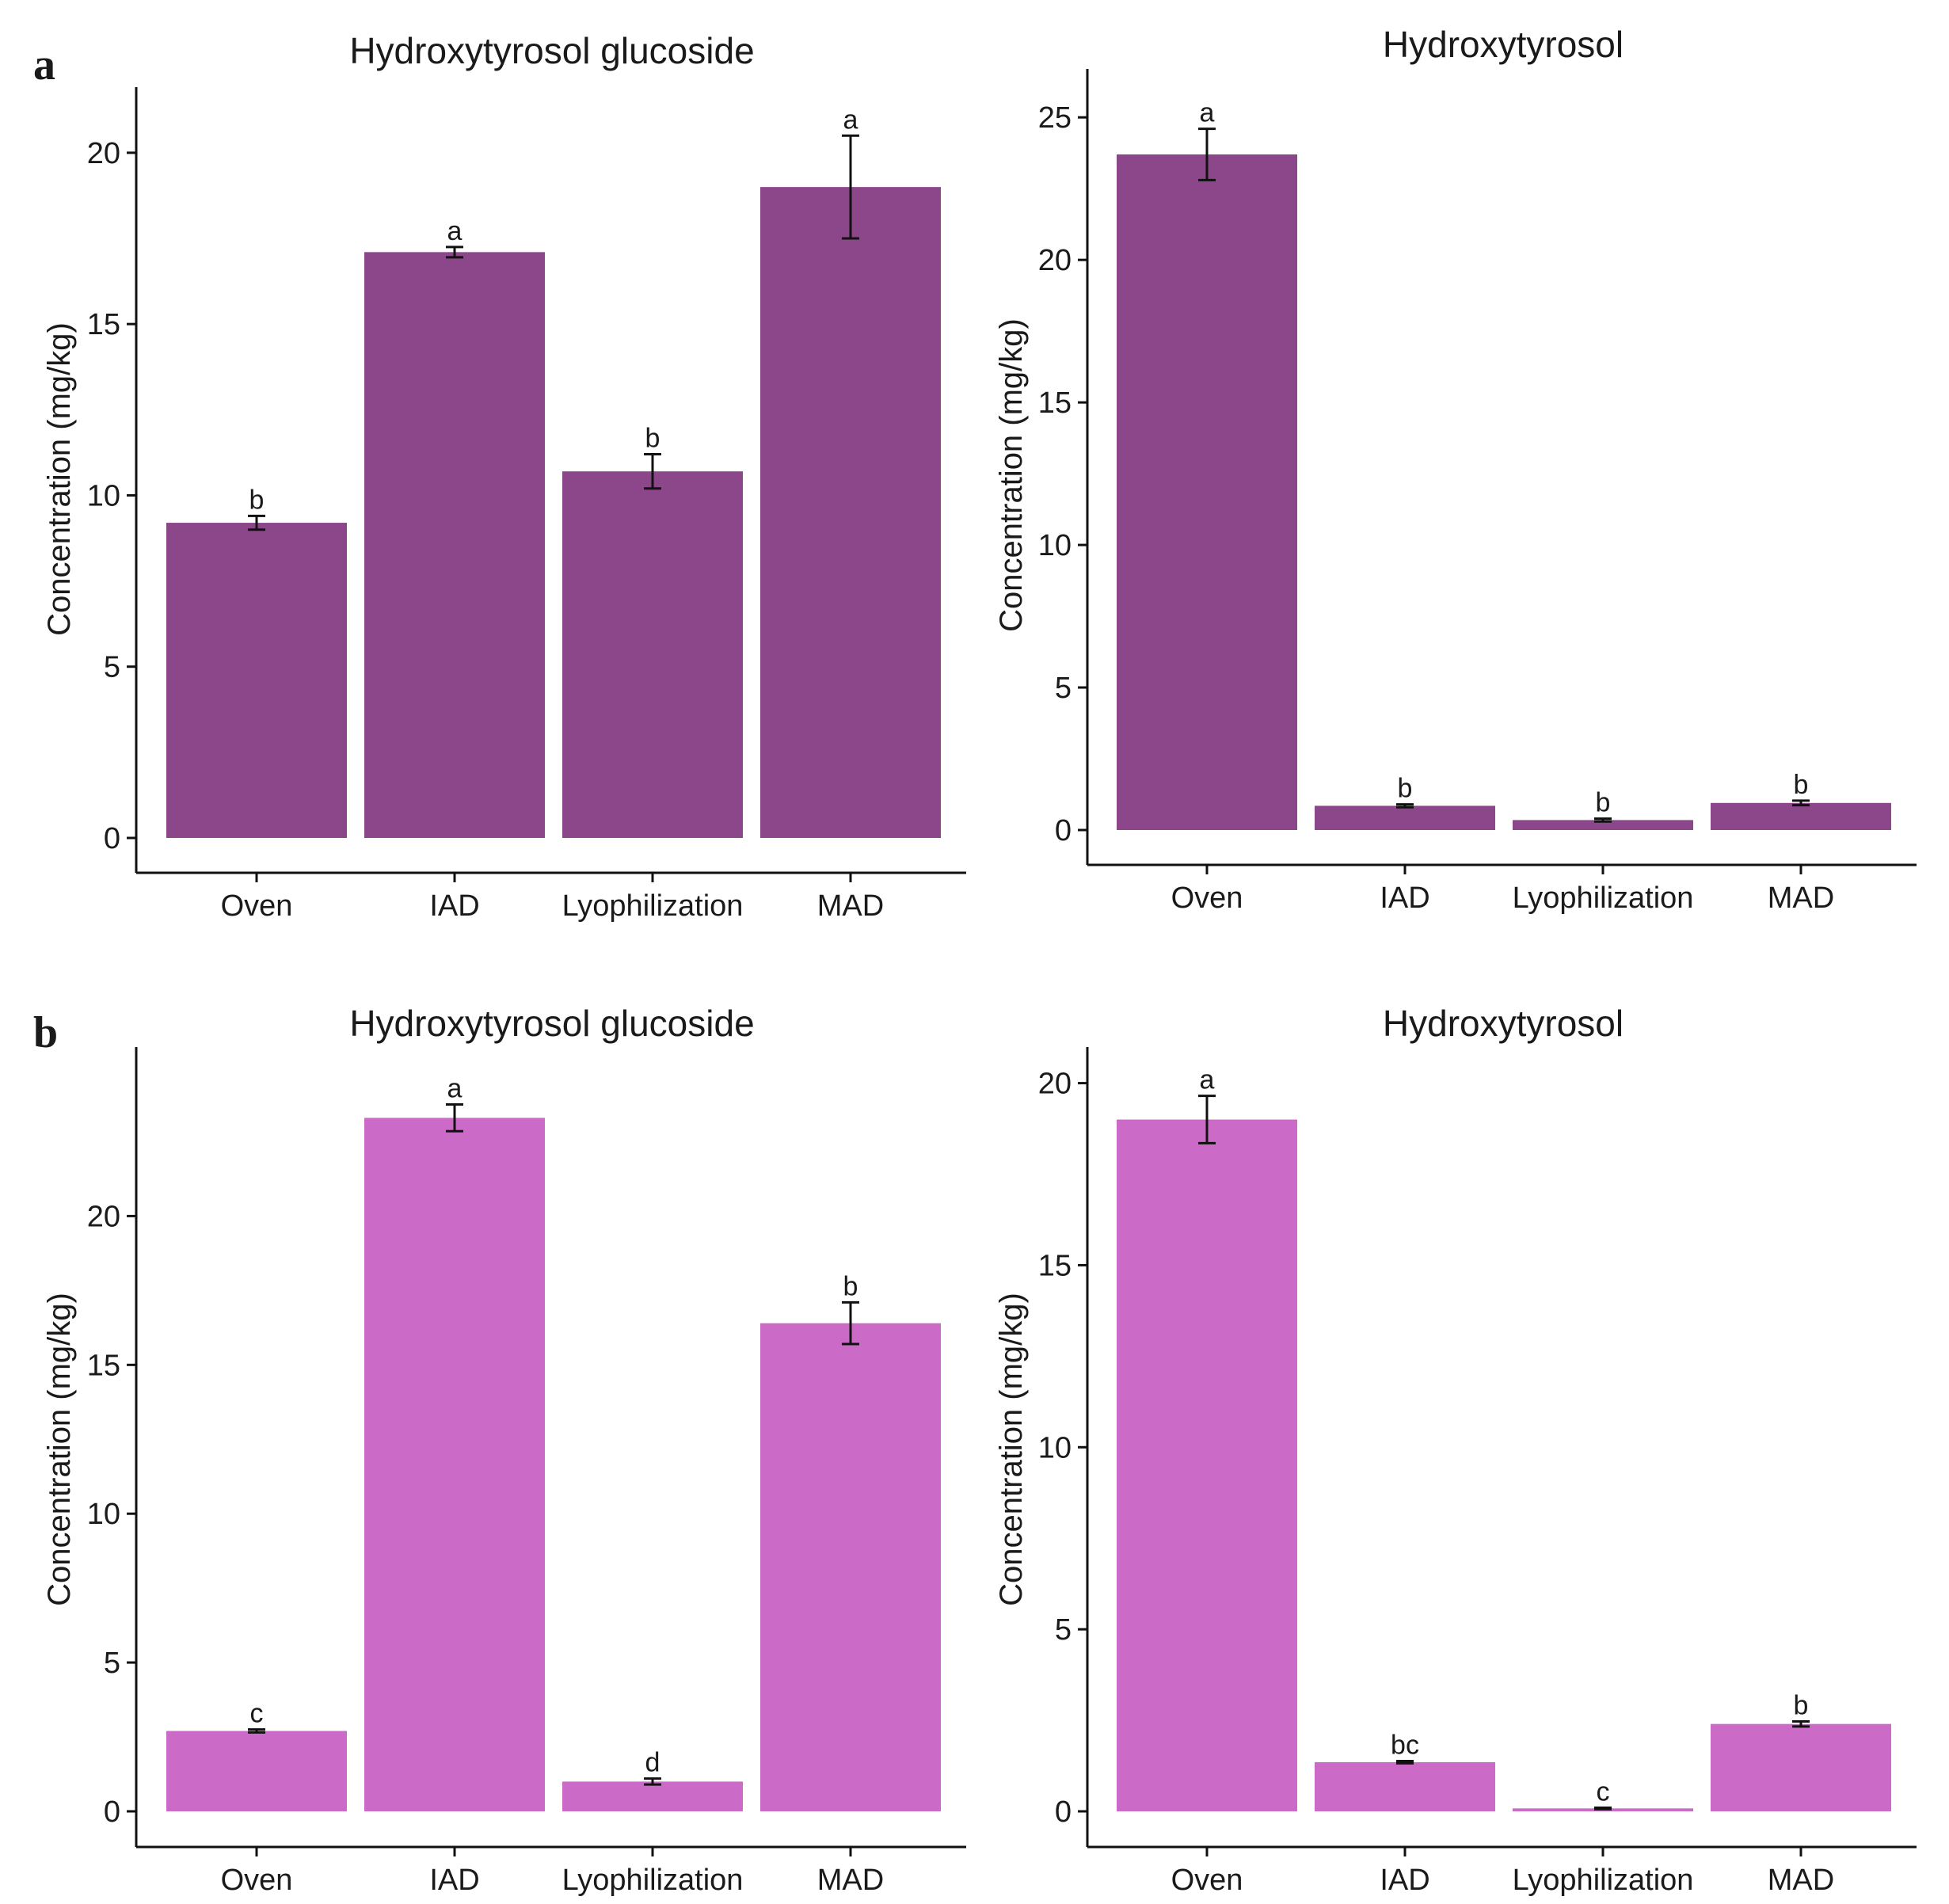 This screenshot has width=1949, height=1904. What do you see at coordinates (1055, 118) in the screenshot?
I see `y-tick-label: 25` at bounding box center [1055, 118].